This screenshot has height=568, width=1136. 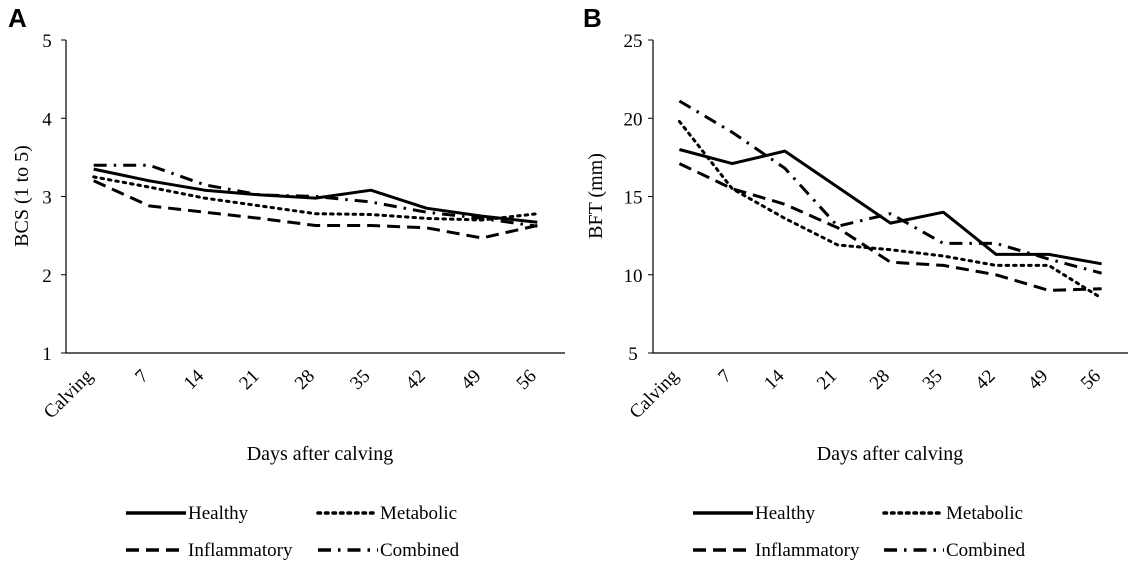 I want to click on y-tick-label: 25, so click(x=633, y=41).